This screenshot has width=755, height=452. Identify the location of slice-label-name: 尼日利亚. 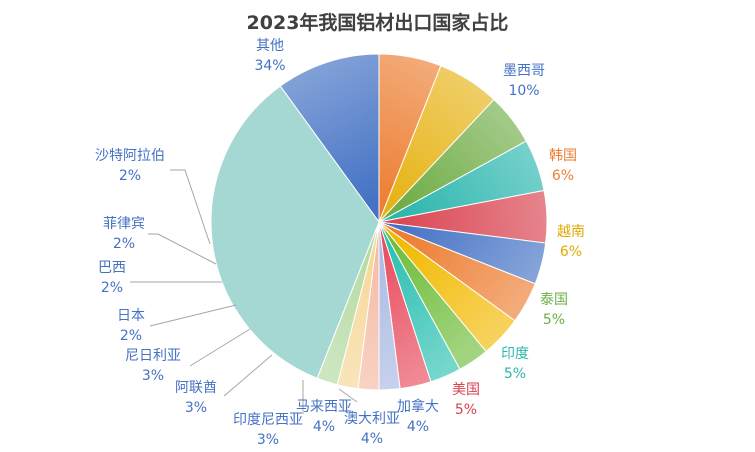
(153, 356).